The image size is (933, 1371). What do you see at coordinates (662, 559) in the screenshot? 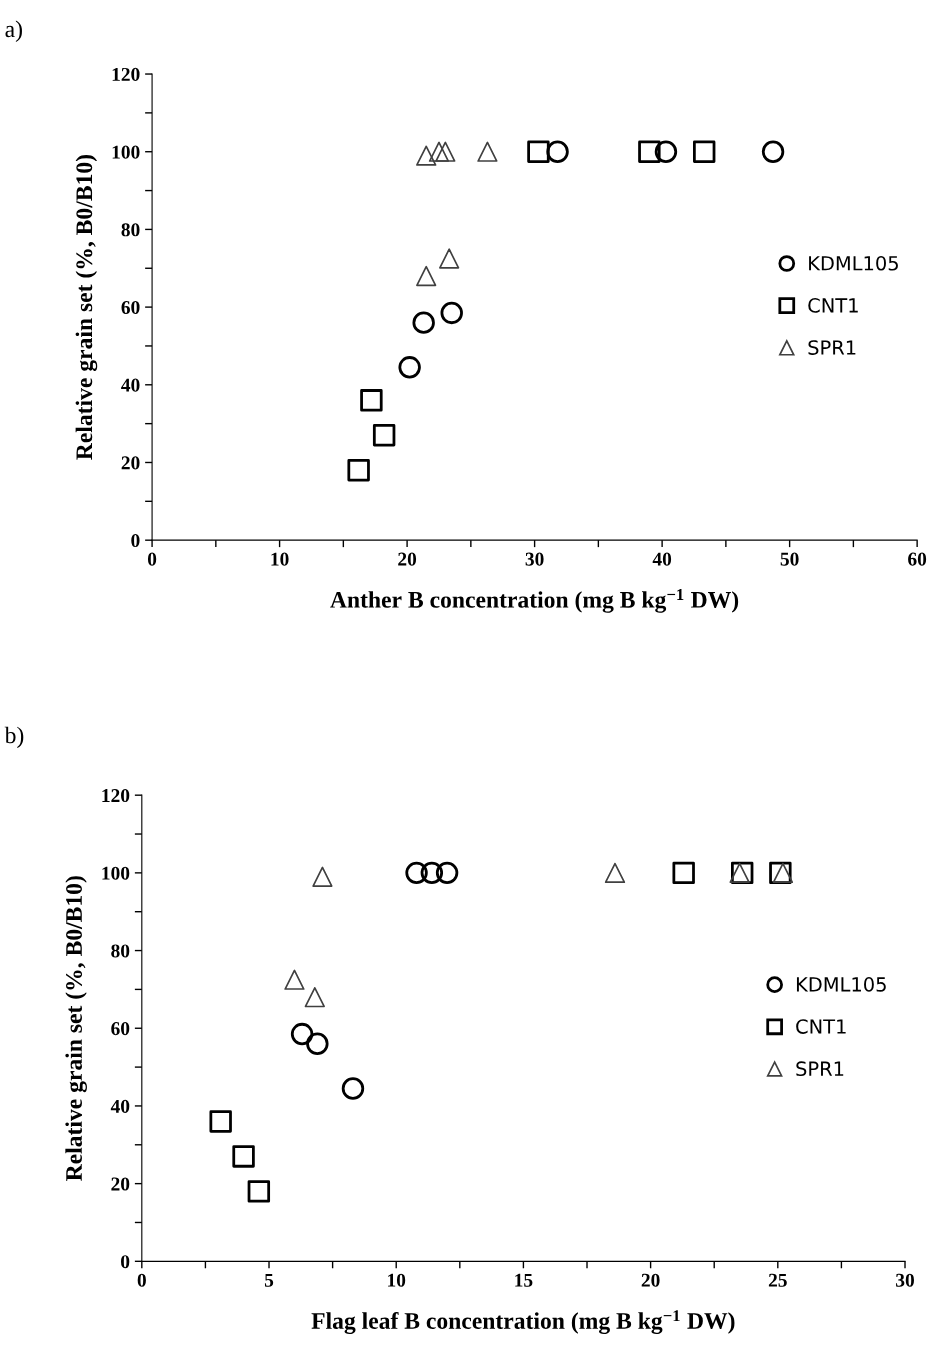
I see `x-tick-label: 40` at bounding box center [662, 559].